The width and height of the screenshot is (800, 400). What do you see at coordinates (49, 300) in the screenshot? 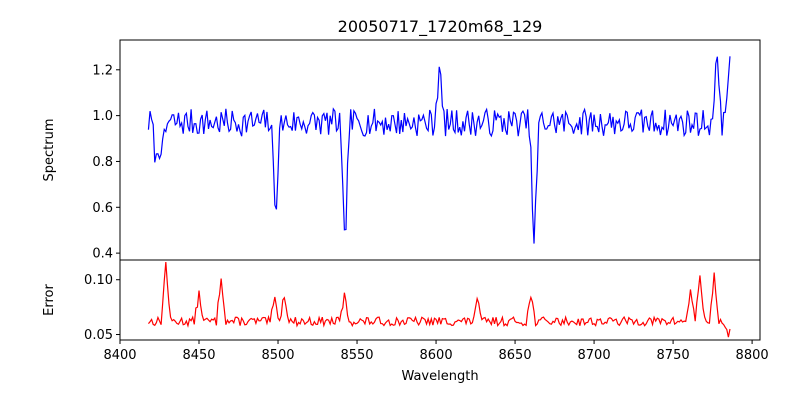
I see `error-y-axis-label: Error` at bounding box center [49, 300].